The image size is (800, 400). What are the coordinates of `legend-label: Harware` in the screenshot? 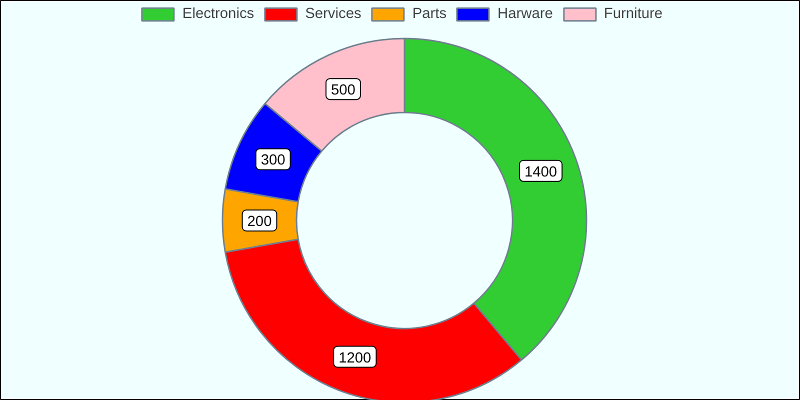 It's located at (525, 14).